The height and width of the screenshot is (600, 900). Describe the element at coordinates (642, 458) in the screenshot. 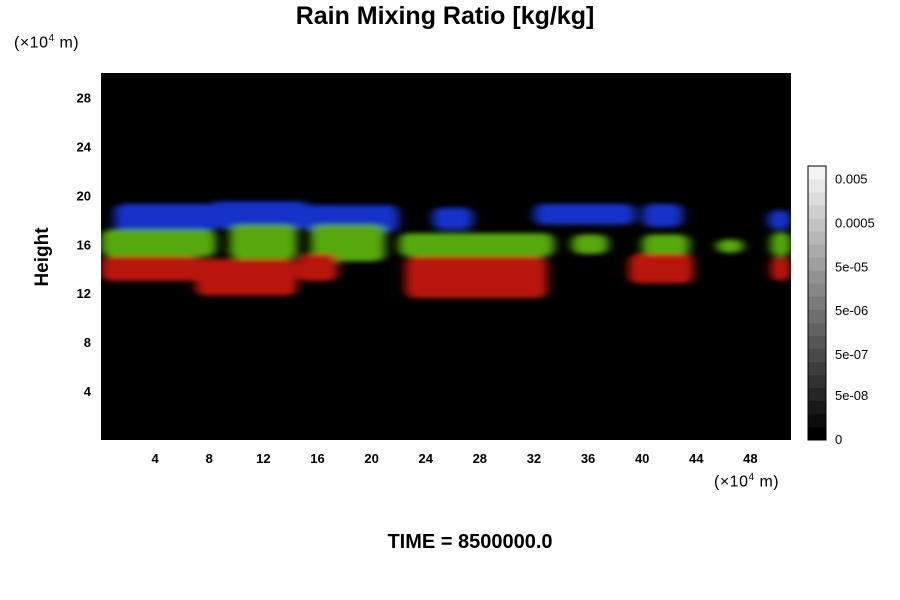

I see `x-tick-label: 40` at that location.